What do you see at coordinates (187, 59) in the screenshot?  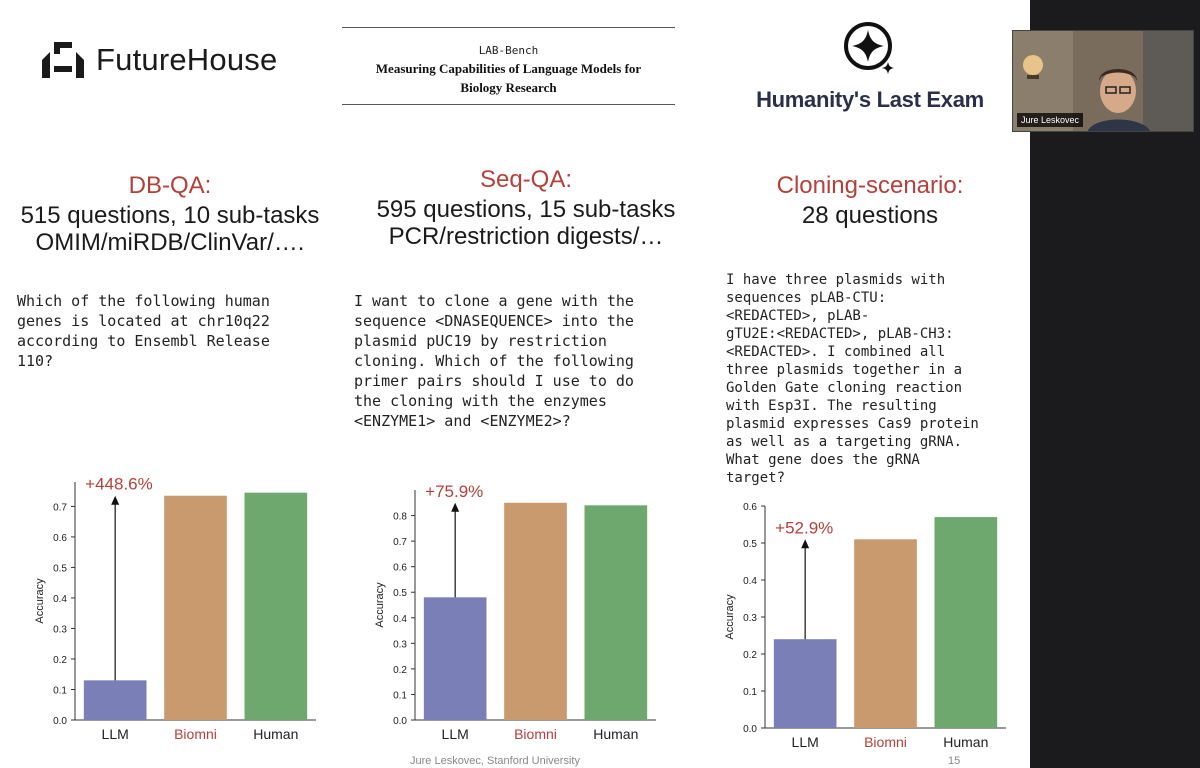 I see `futurehouse-name: FutureHouse` at bounding box center [187, 59].